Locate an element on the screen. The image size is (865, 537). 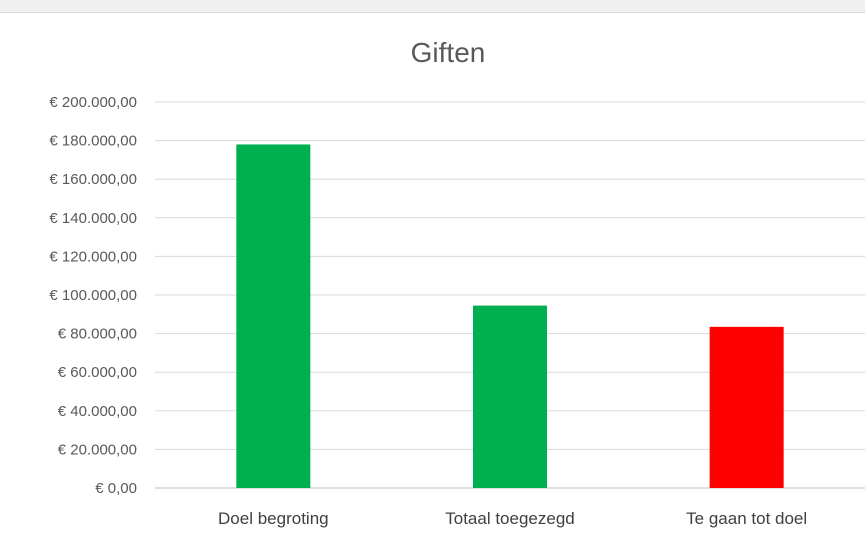
y-tick-label: € 160.000,00 is located at coordinates (93, 179).